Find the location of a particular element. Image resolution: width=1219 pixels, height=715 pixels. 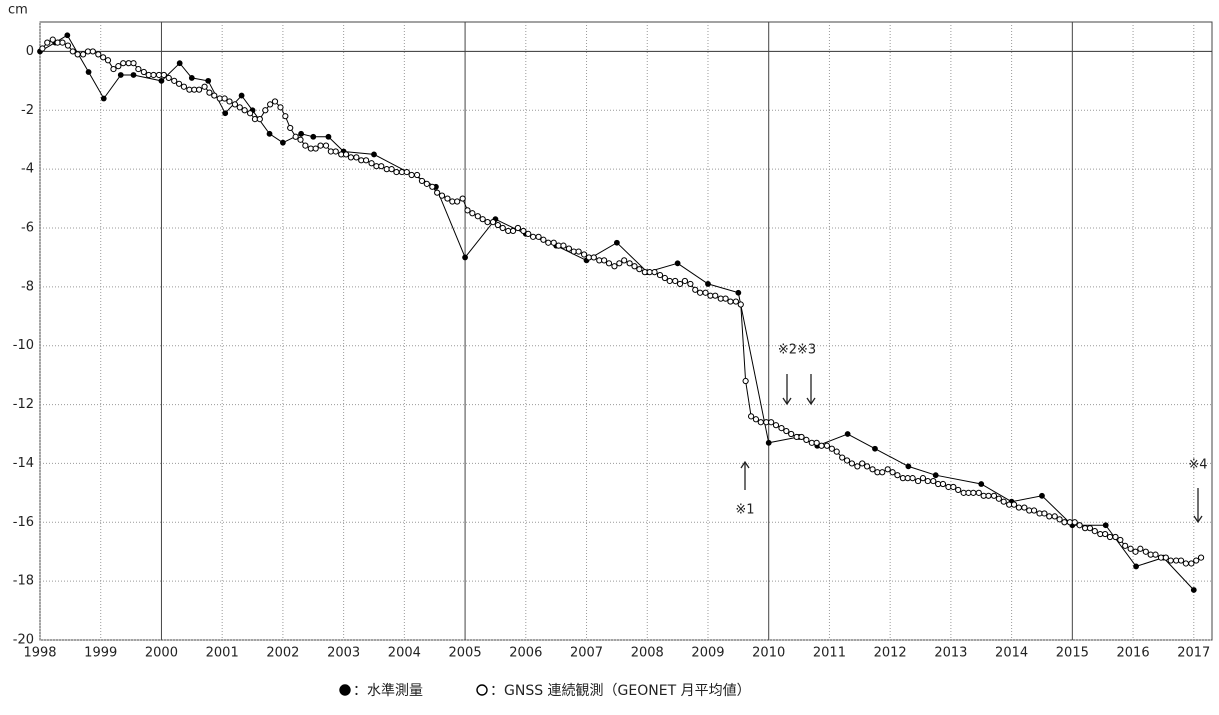

legend-marker is located at coordinates (345, 690).